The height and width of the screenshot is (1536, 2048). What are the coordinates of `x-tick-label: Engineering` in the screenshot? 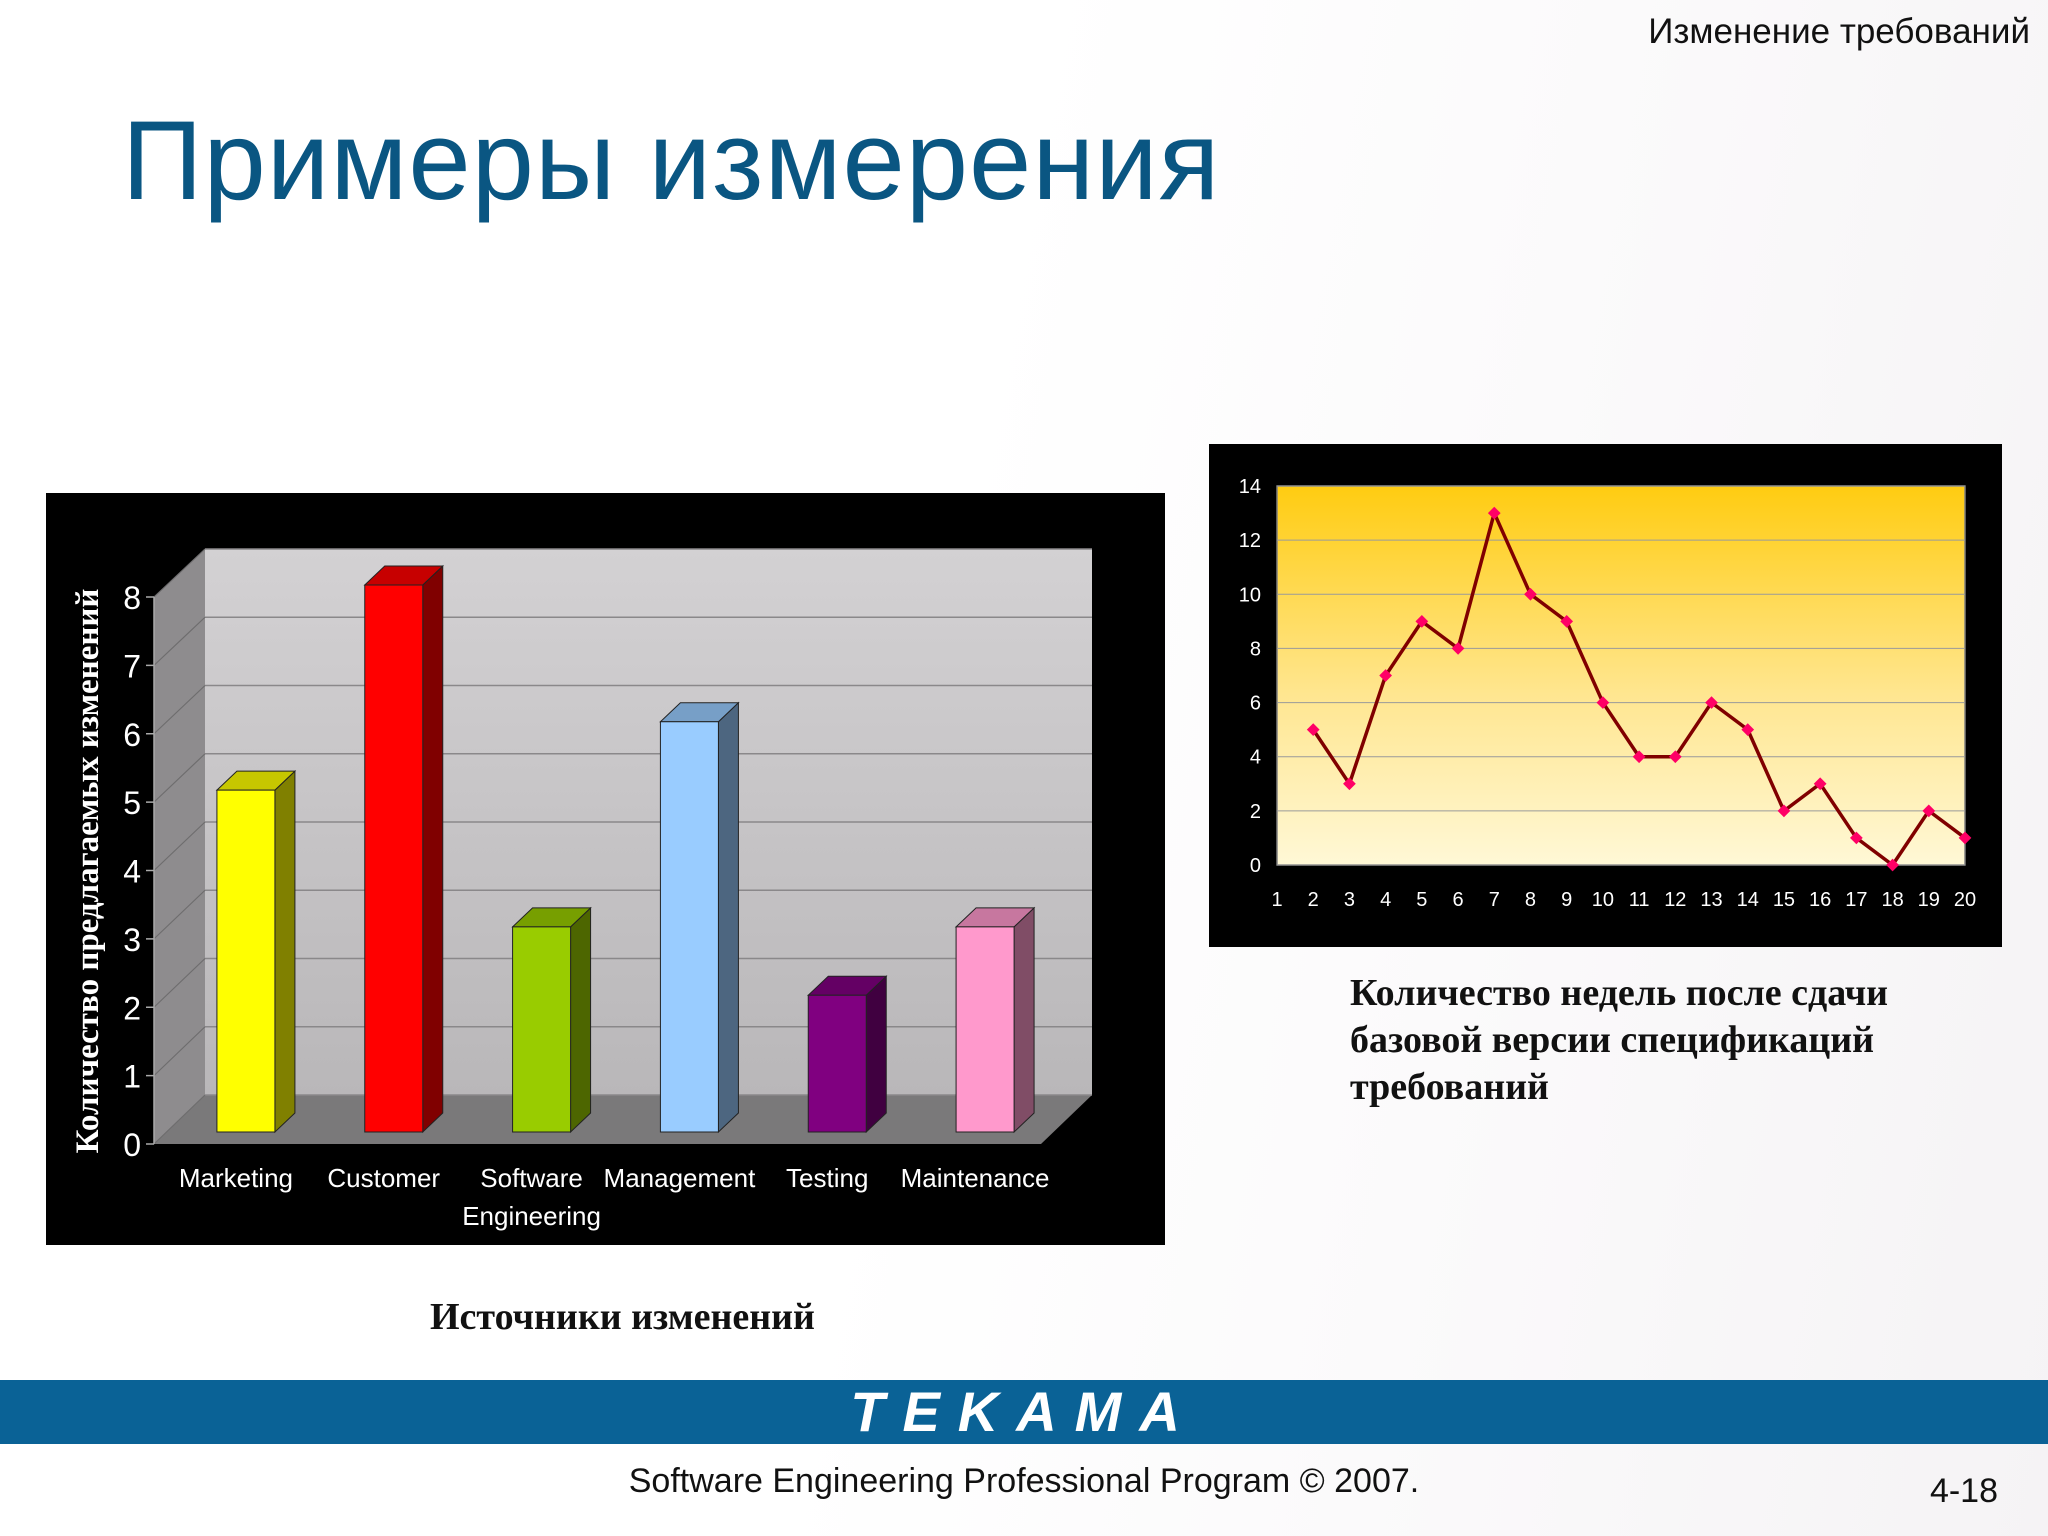 It's located at (531, 1216).